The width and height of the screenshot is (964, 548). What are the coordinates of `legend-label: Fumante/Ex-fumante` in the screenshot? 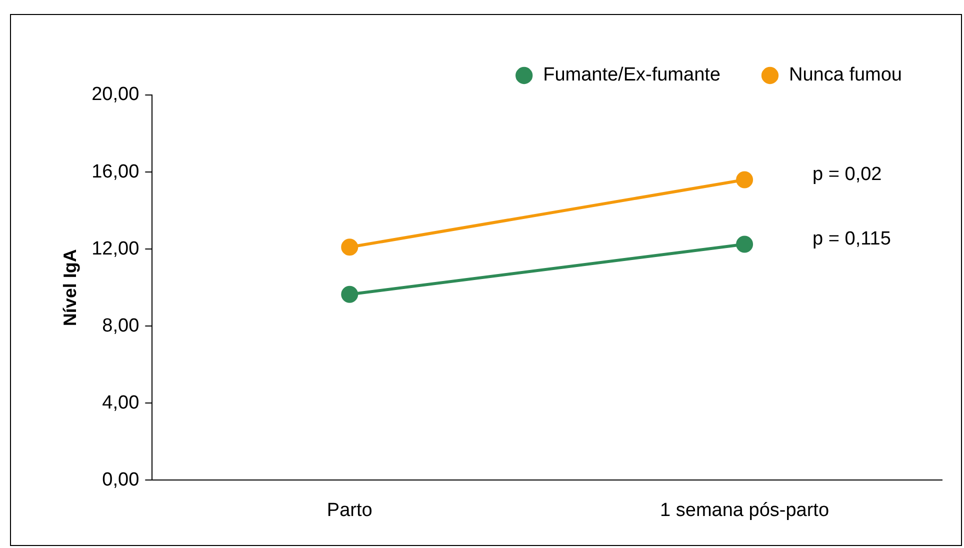 It's located at (632, 75).